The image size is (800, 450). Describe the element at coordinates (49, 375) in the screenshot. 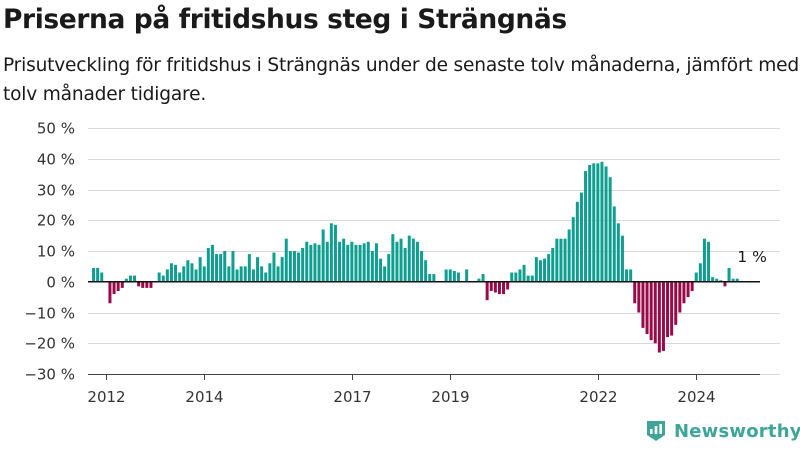

I see `y-tick-label: −30 %` at that location.